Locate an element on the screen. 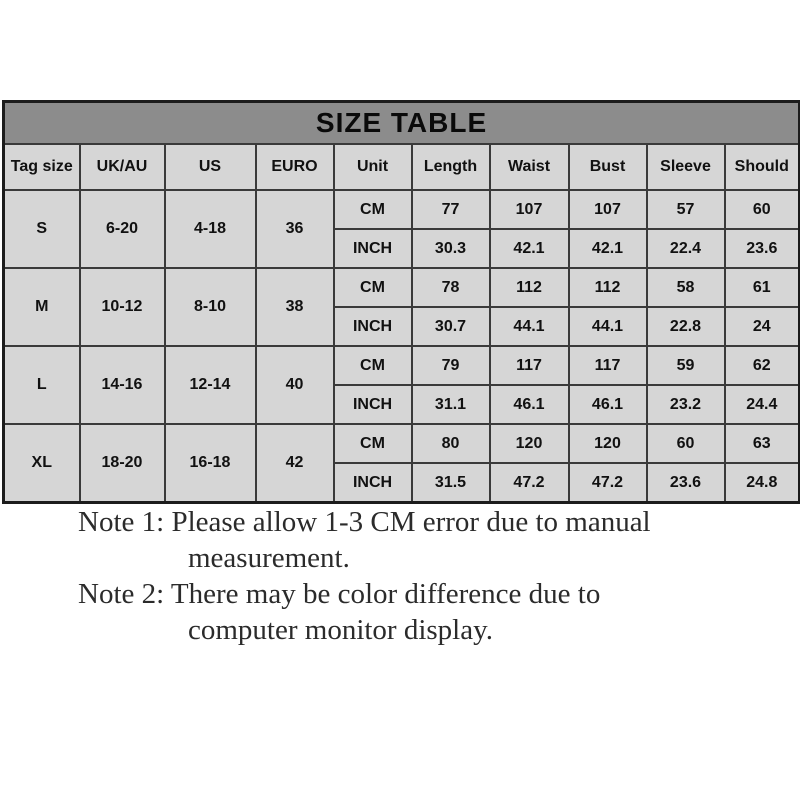  should-cell: 24 is located at coordinates (761, 326).